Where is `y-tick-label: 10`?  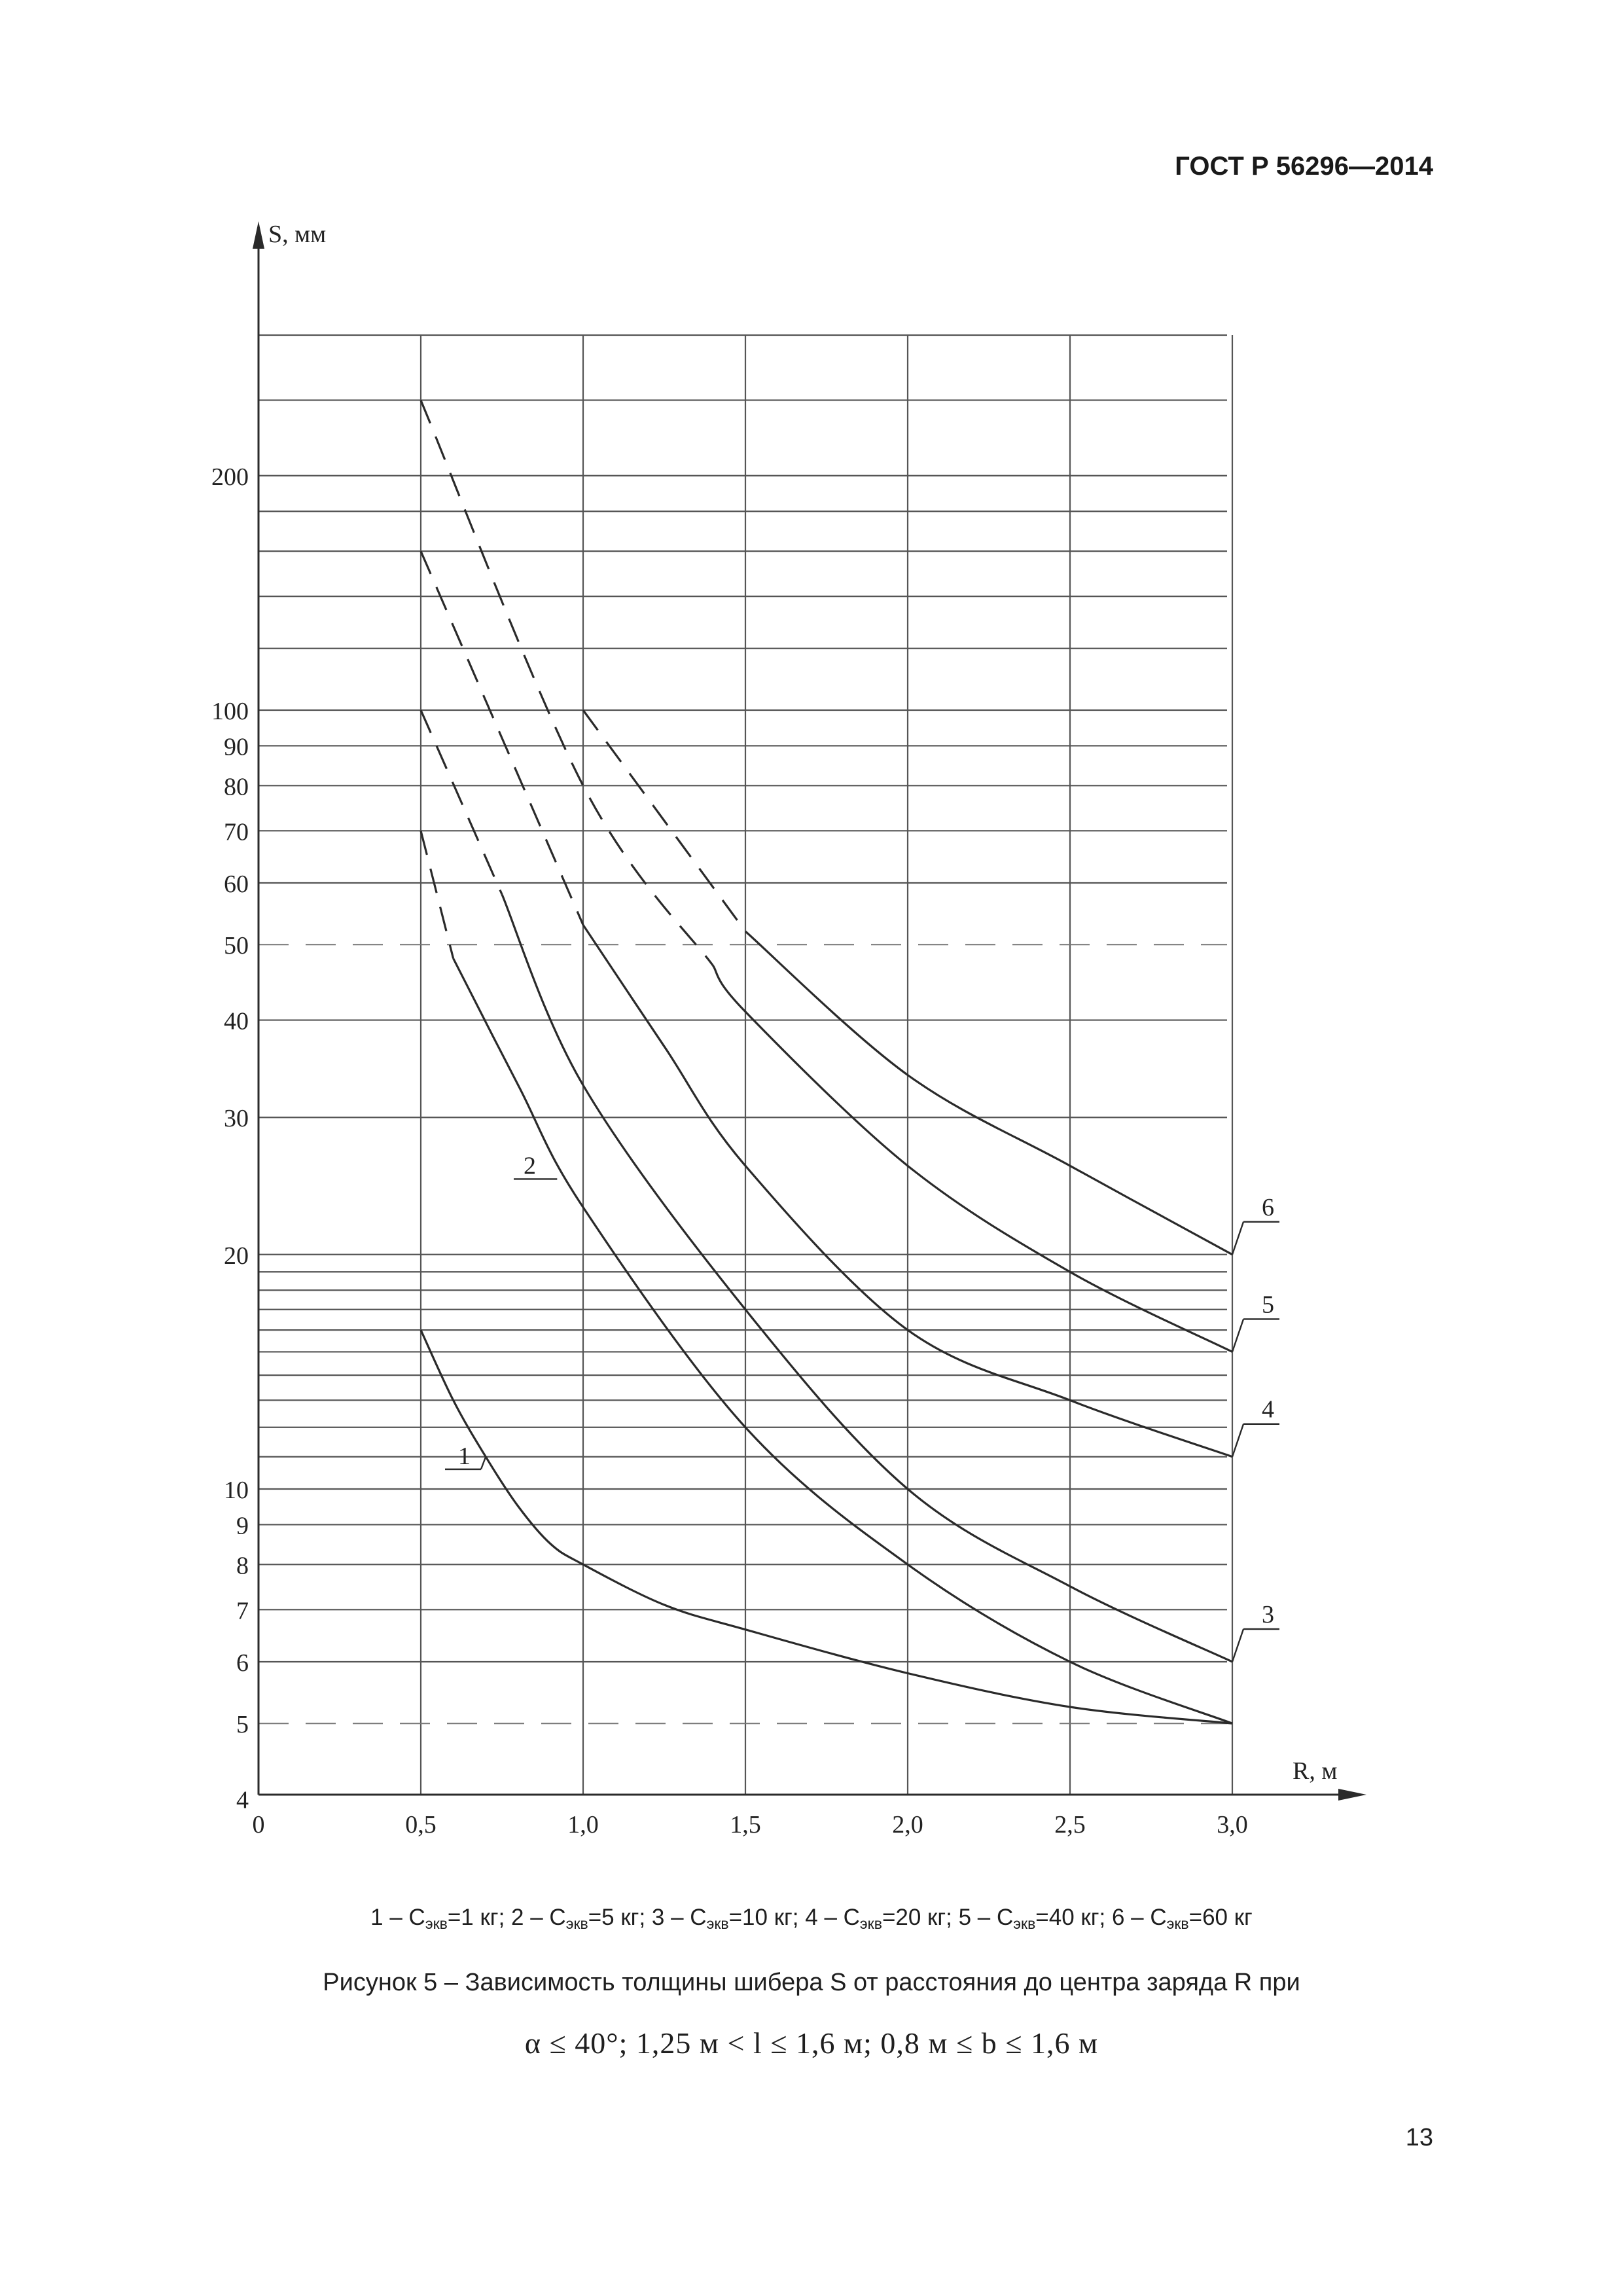 y-tick-label: 10 is located at coordinates (236, 1490).